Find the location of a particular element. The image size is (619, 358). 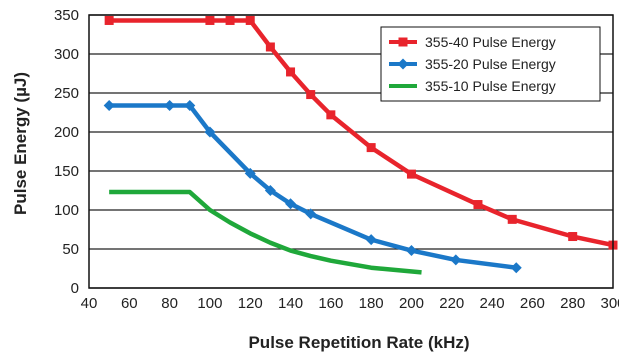

legend-entry-355-10: 355-10 Pulse Energy is located at coordinates (472, 86).